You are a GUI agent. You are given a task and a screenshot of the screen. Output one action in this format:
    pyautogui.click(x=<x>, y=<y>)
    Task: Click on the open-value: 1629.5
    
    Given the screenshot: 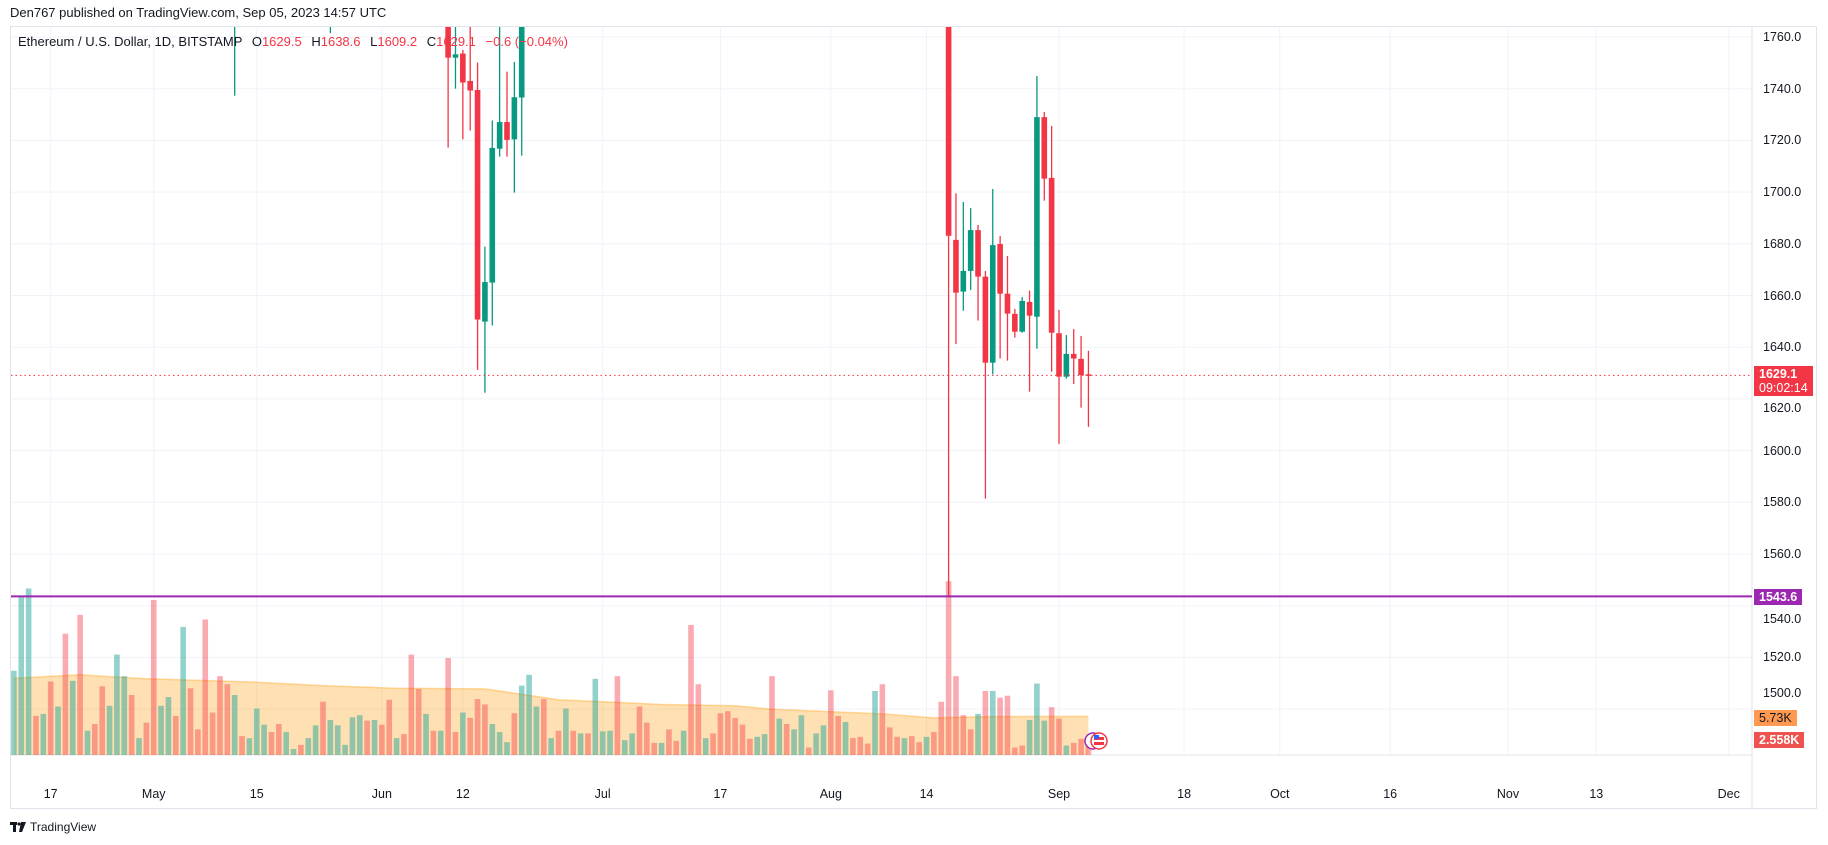 What is the action you would take?
    pyautogui.click(x=281, y=41)
    